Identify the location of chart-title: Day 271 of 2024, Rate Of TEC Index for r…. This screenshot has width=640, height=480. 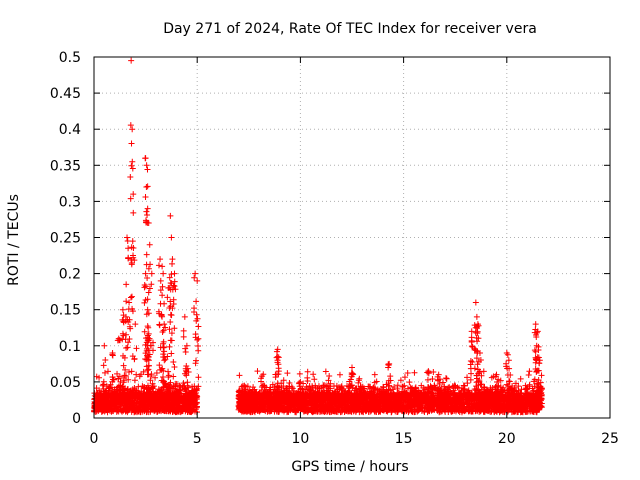
(350, 29).